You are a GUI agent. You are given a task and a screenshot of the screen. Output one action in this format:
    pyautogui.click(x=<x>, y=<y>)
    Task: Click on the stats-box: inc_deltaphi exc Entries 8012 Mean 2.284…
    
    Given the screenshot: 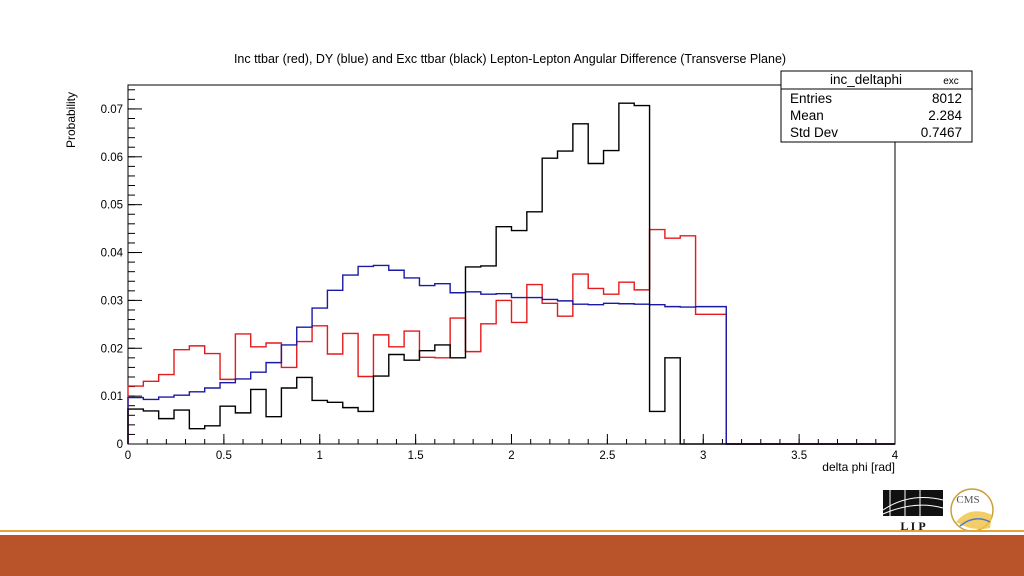 What is the action you would take?
    pyautogui.click(x=876, y=106)
    